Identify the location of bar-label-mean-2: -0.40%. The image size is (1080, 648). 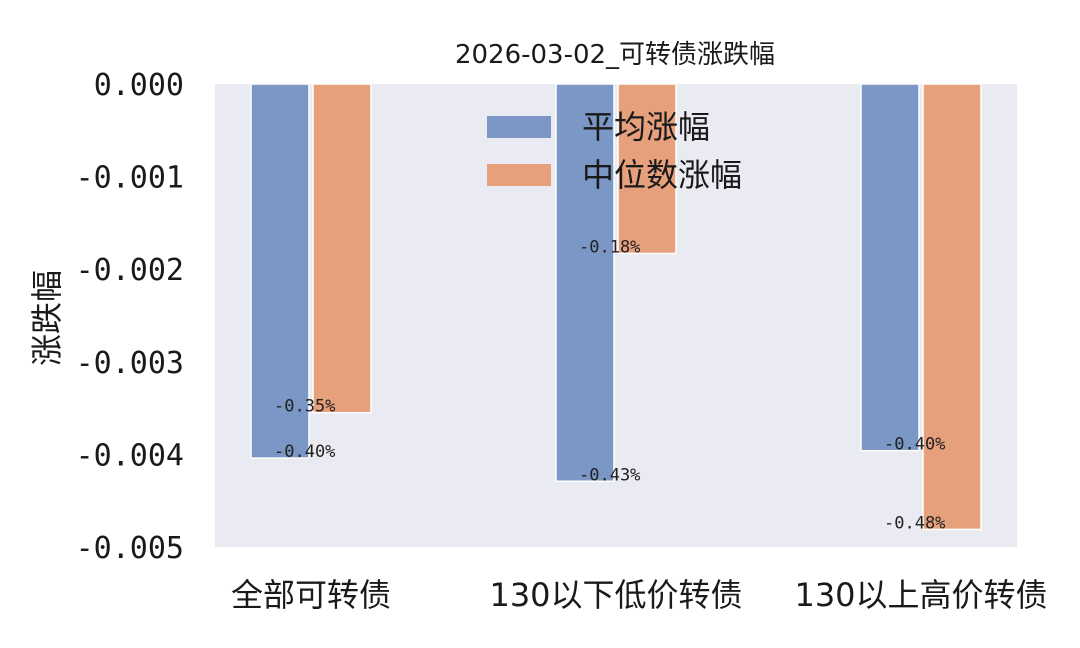
(914, 445).